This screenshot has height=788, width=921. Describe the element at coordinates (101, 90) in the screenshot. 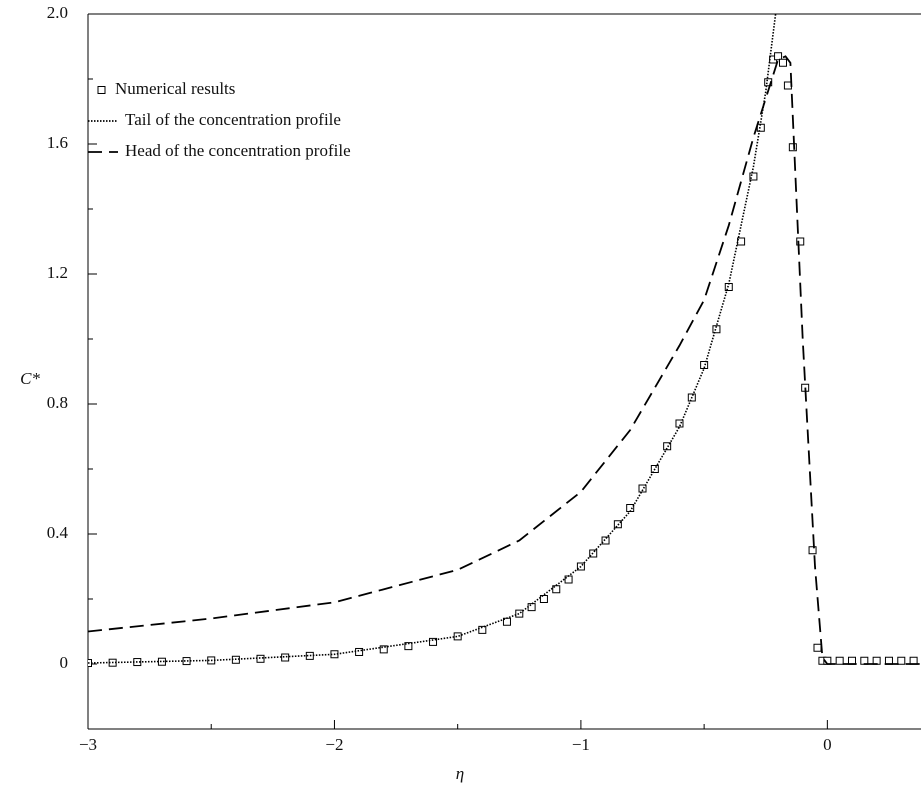

I see `legend-marker` at that location.